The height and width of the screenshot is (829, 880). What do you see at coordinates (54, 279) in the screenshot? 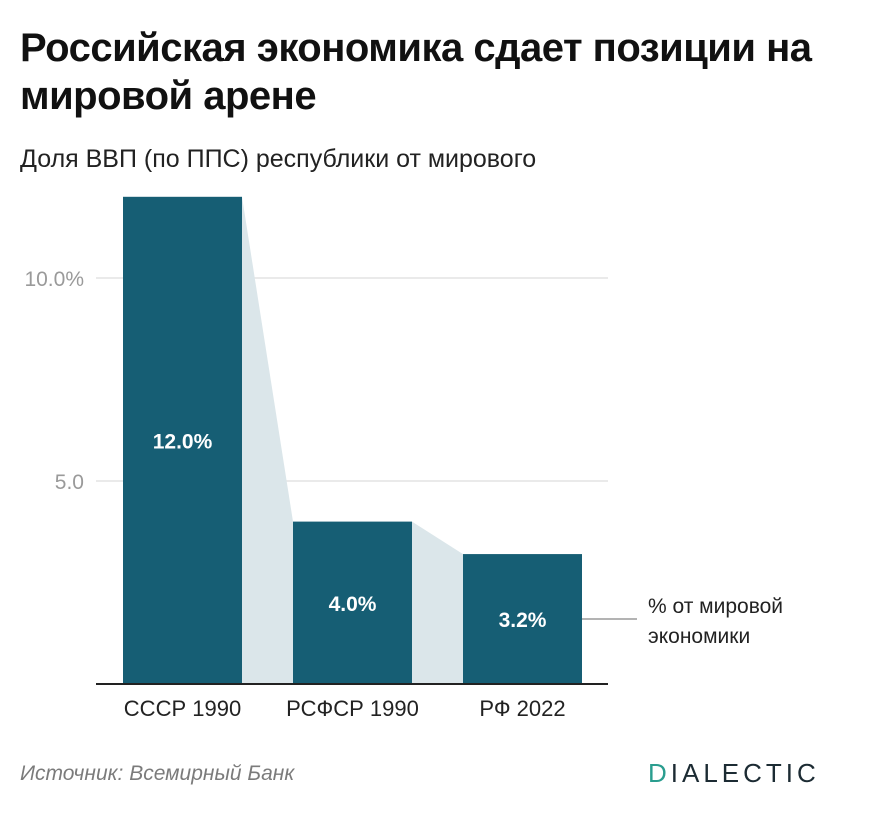
I see `y-tick-label: 10.0%` at bounding box center [54, 279].